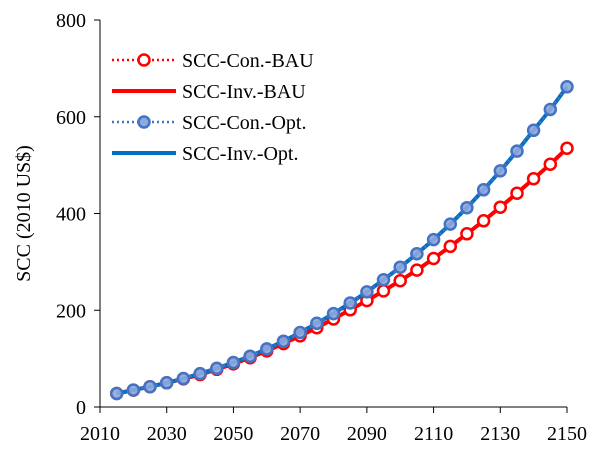 Image resolution: width=597 pixels, height=452 pixels. I want to click on y-tick-label: 200, so click(71, 311).